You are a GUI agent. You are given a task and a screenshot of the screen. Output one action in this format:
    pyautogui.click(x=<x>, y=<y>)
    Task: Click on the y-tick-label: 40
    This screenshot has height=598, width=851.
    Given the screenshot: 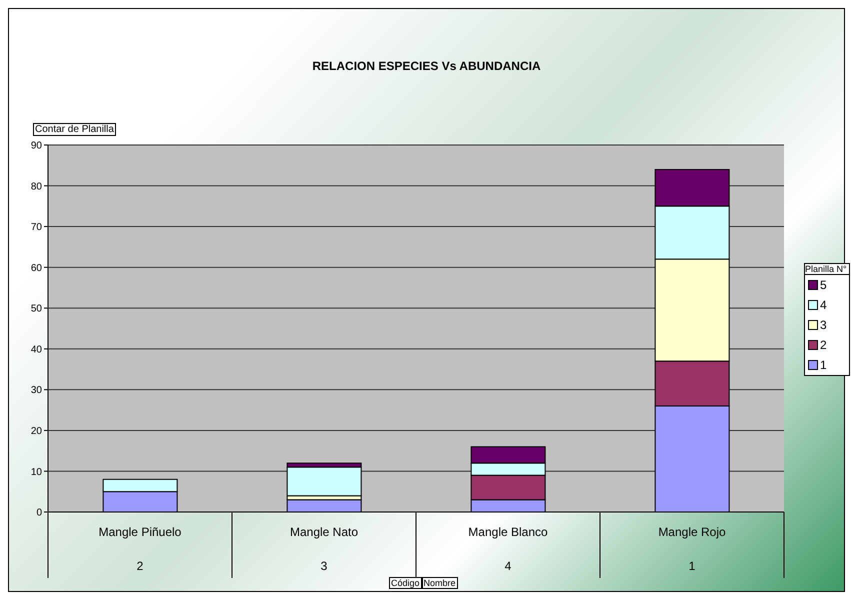 What is the action you would take?
    pyautogui.click(x=36, y=350)
    